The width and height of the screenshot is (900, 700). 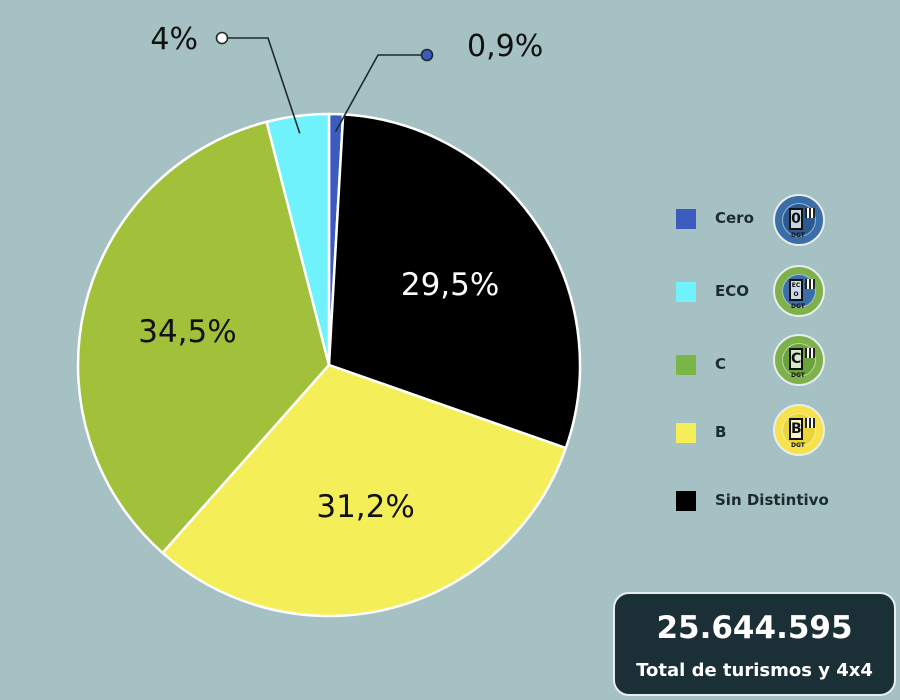 I want to click on legend-label-eco: ECO, so click(x=732, y=291).